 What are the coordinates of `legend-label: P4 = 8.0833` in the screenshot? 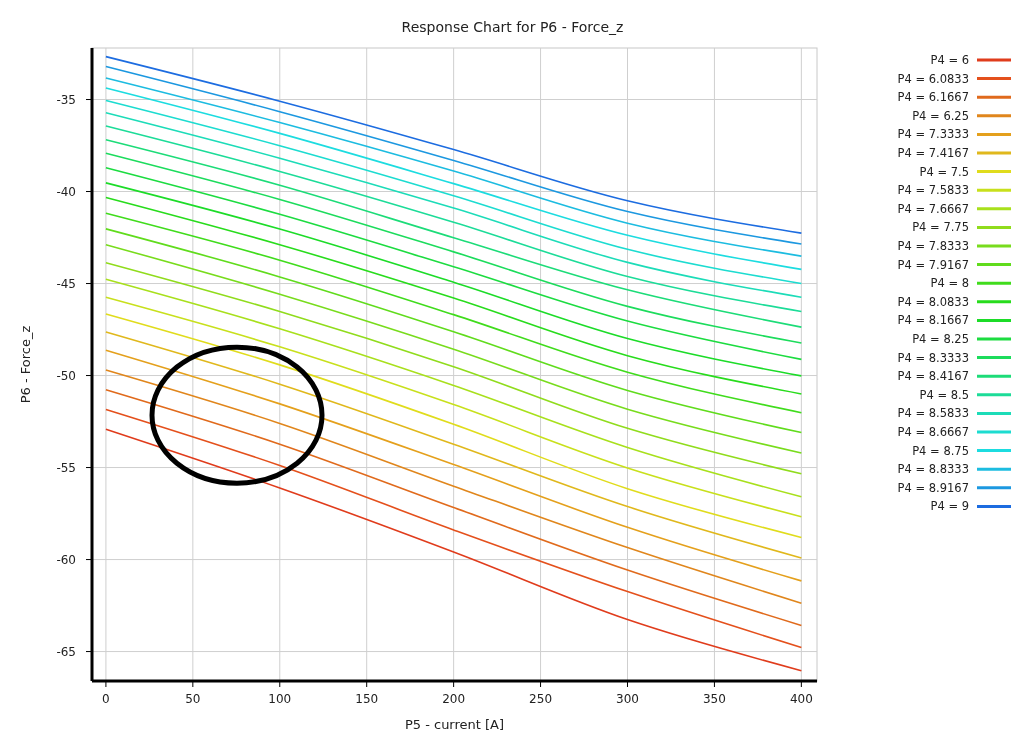 It's located at (933, 301).